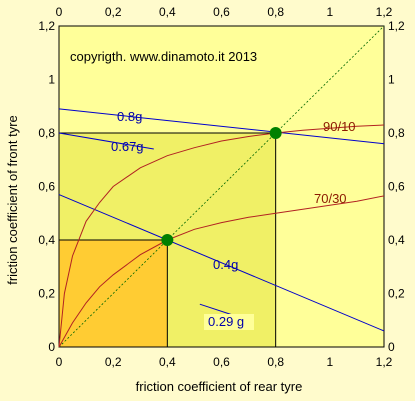  Describe the element at coordinates (46, 26) in the screenshot. I see `y-tick-left-6: 1,2` at that location.